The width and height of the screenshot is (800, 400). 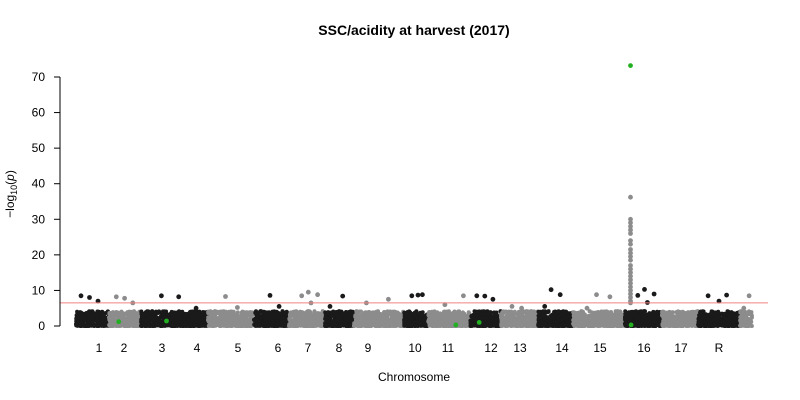 I want to click on highlighted-snp-point, so click(x=166, y=321).